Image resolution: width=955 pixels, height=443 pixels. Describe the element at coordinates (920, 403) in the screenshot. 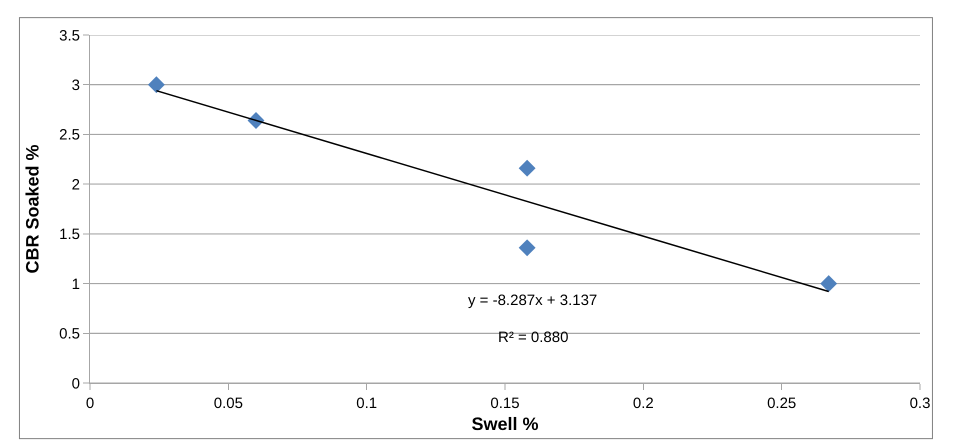

I see `x-tick-label: 0.3` at that location.